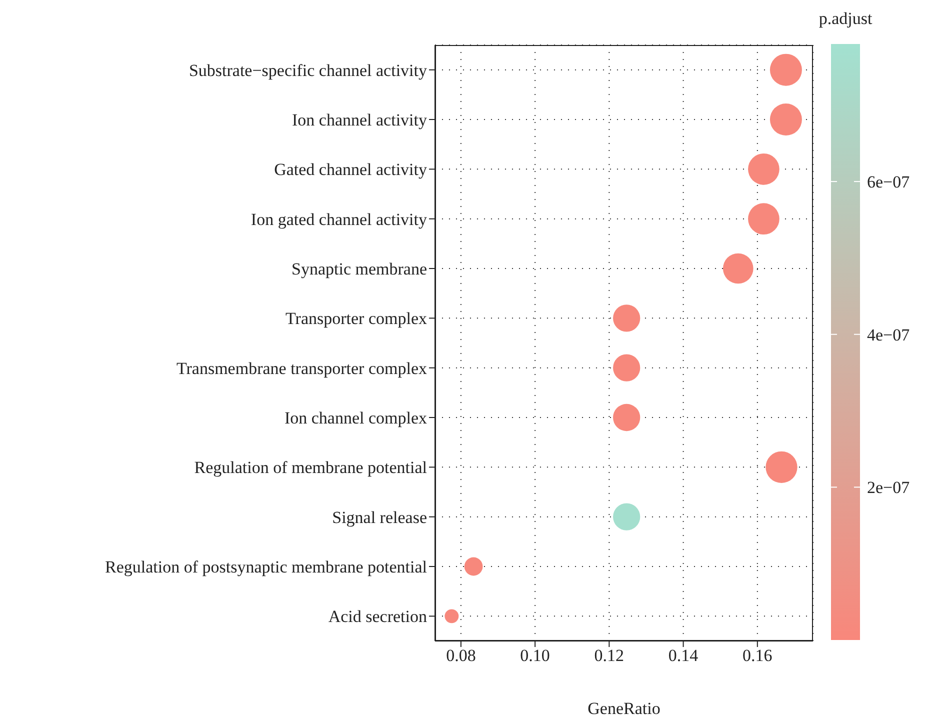 Image resolution: width=925 pixels, height=716 pixels. What do you see at coordinates (845, 18) in the screenshot?
I see `color-bar-title: p.adjust` at bounding box center [845, 18].